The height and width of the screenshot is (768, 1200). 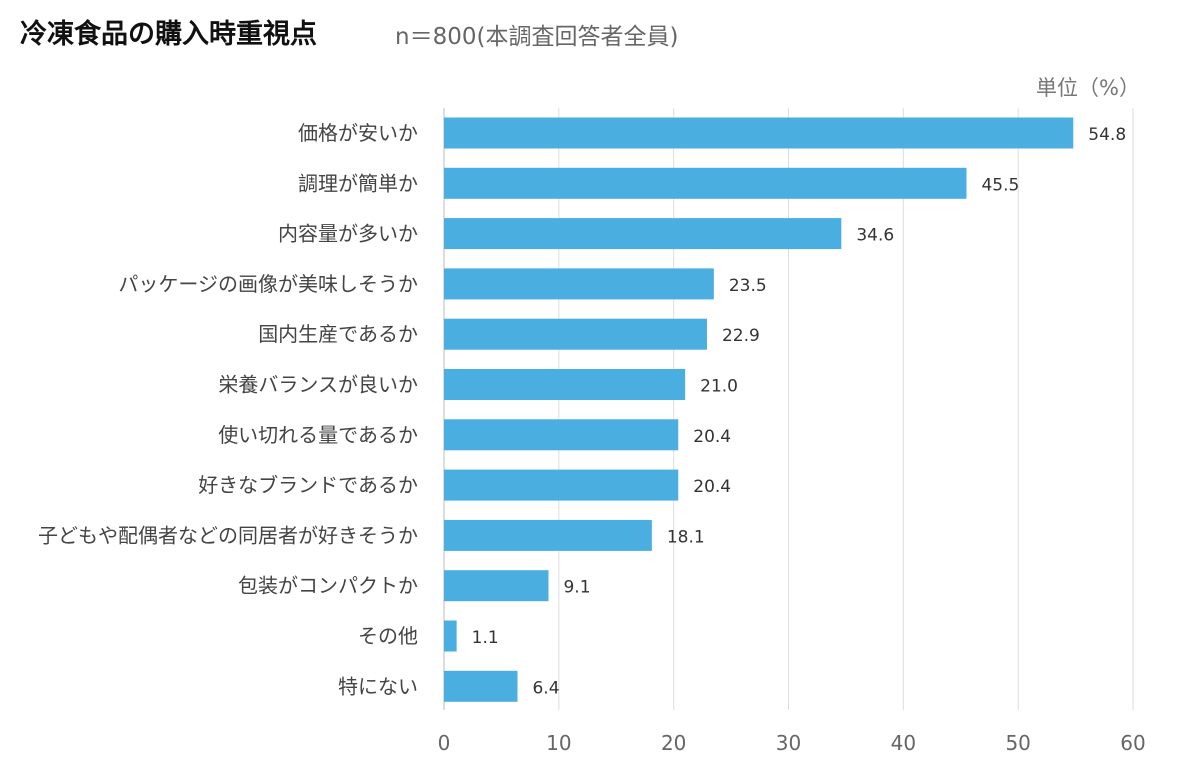 I want to click on x-tick-label: 10, so click(x=558, y=743).